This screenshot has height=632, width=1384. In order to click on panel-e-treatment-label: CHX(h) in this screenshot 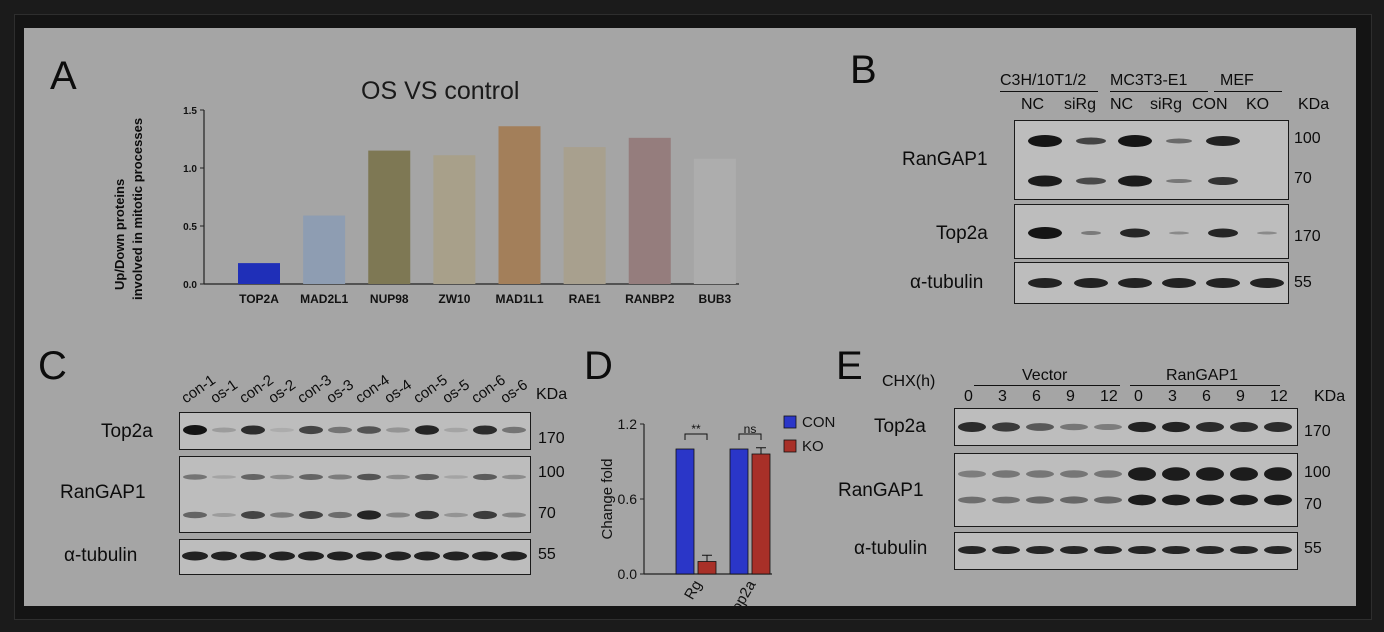, I will do `click(909, 381)`.